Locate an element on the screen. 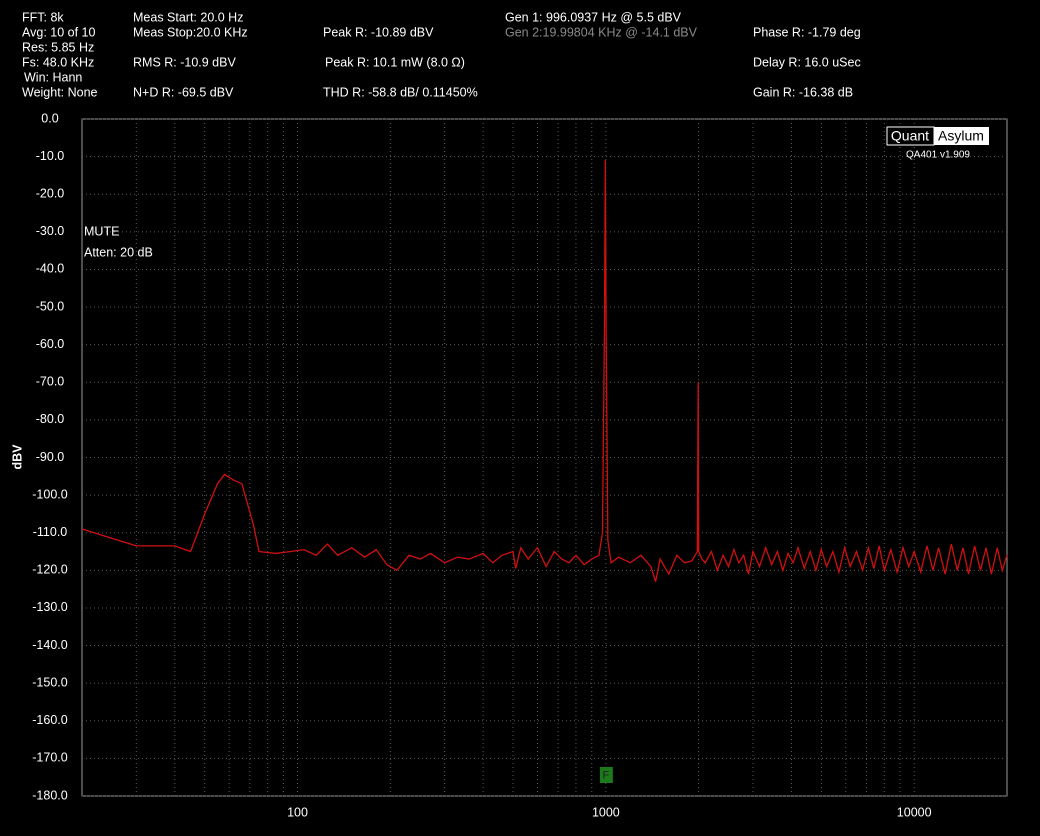 The width and height of the screenshot is (1040, 836). annotation: Atten: 20 dB is located at coordinates (118, 252).